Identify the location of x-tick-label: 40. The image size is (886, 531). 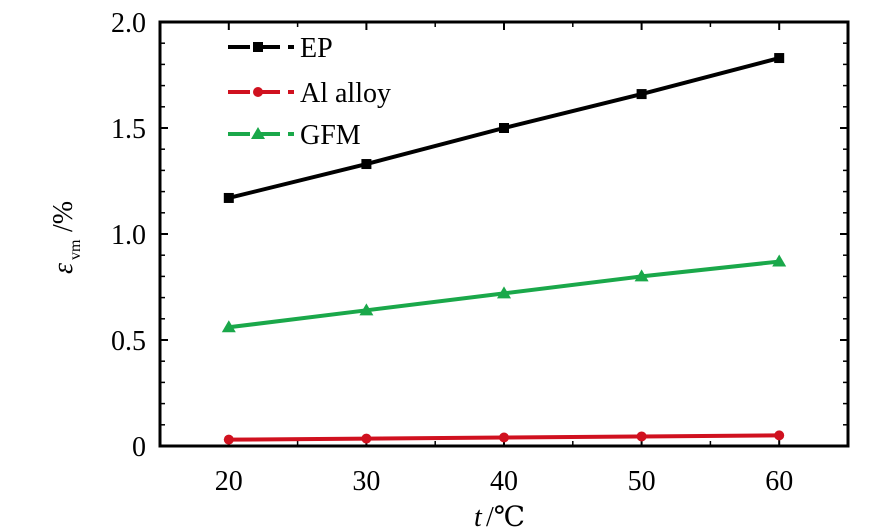
(504, 481).